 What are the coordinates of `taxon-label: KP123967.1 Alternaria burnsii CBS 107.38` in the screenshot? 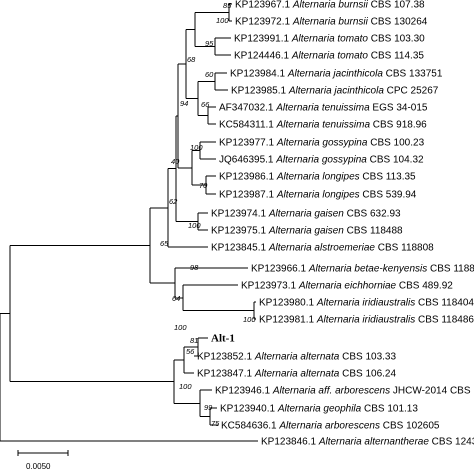 It's located at (330, 5).